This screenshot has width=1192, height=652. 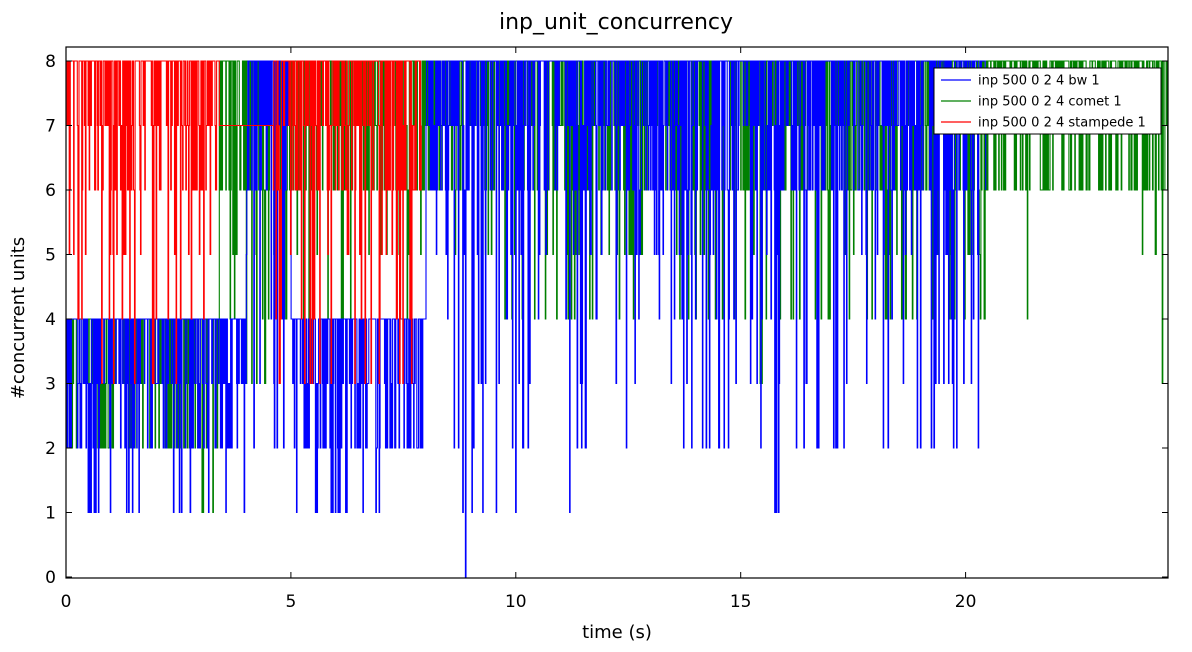 I want to click on y-tick-label: 5, so click(x=50, y=256).